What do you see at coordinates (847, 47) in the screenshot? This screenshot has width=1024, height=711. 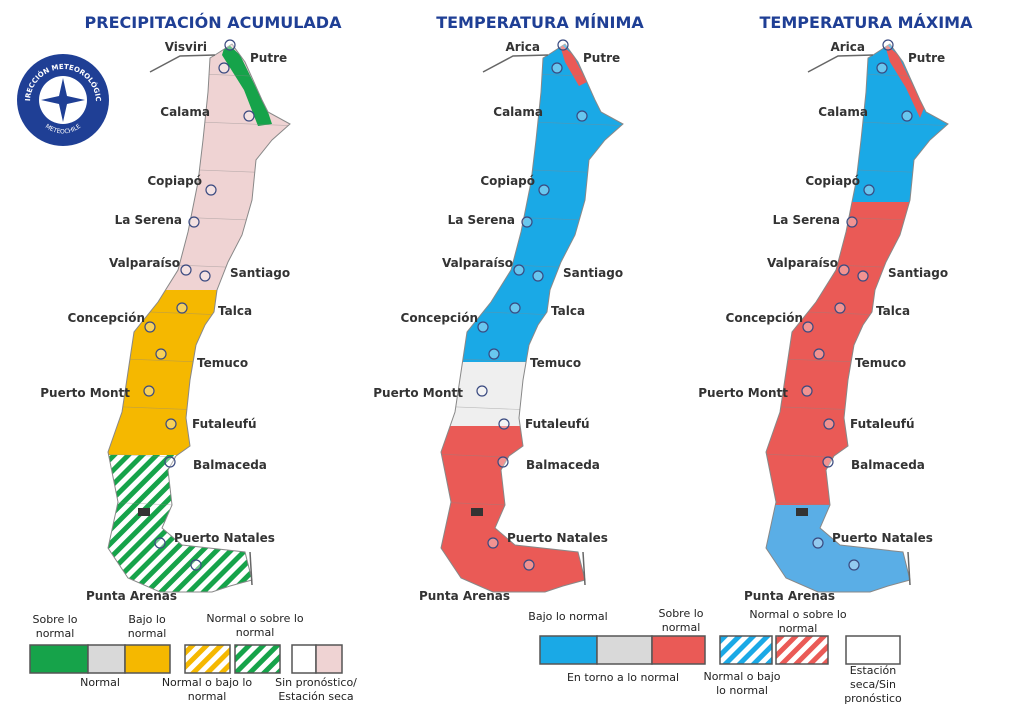 I see `city-label: Arica` at bounding box center [847, 47].